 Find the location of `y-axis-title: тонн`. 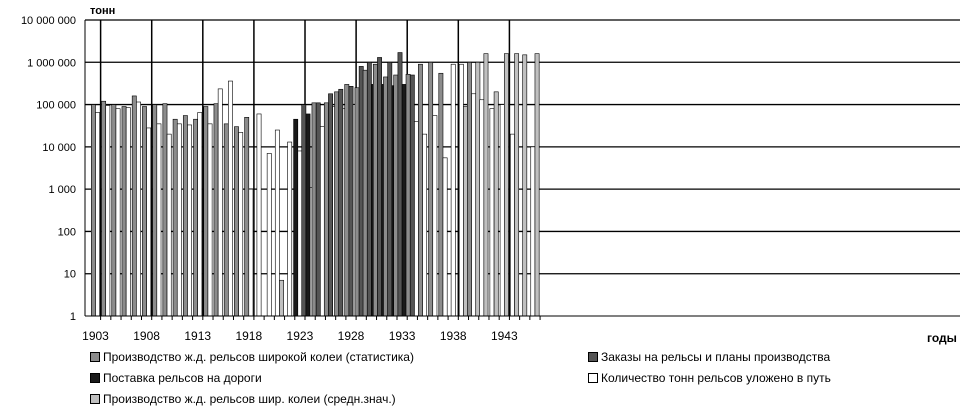

y-axis-title: тонн is located at coordinates (102, 11).